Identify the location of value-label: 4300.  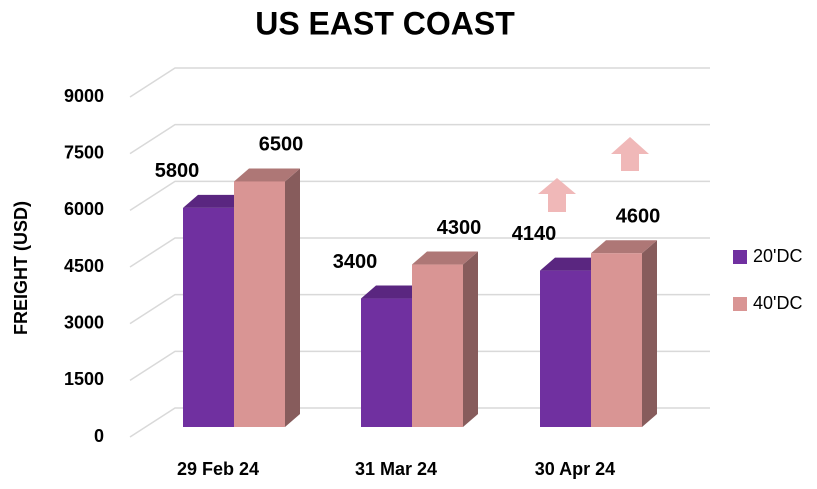
(459, 228).